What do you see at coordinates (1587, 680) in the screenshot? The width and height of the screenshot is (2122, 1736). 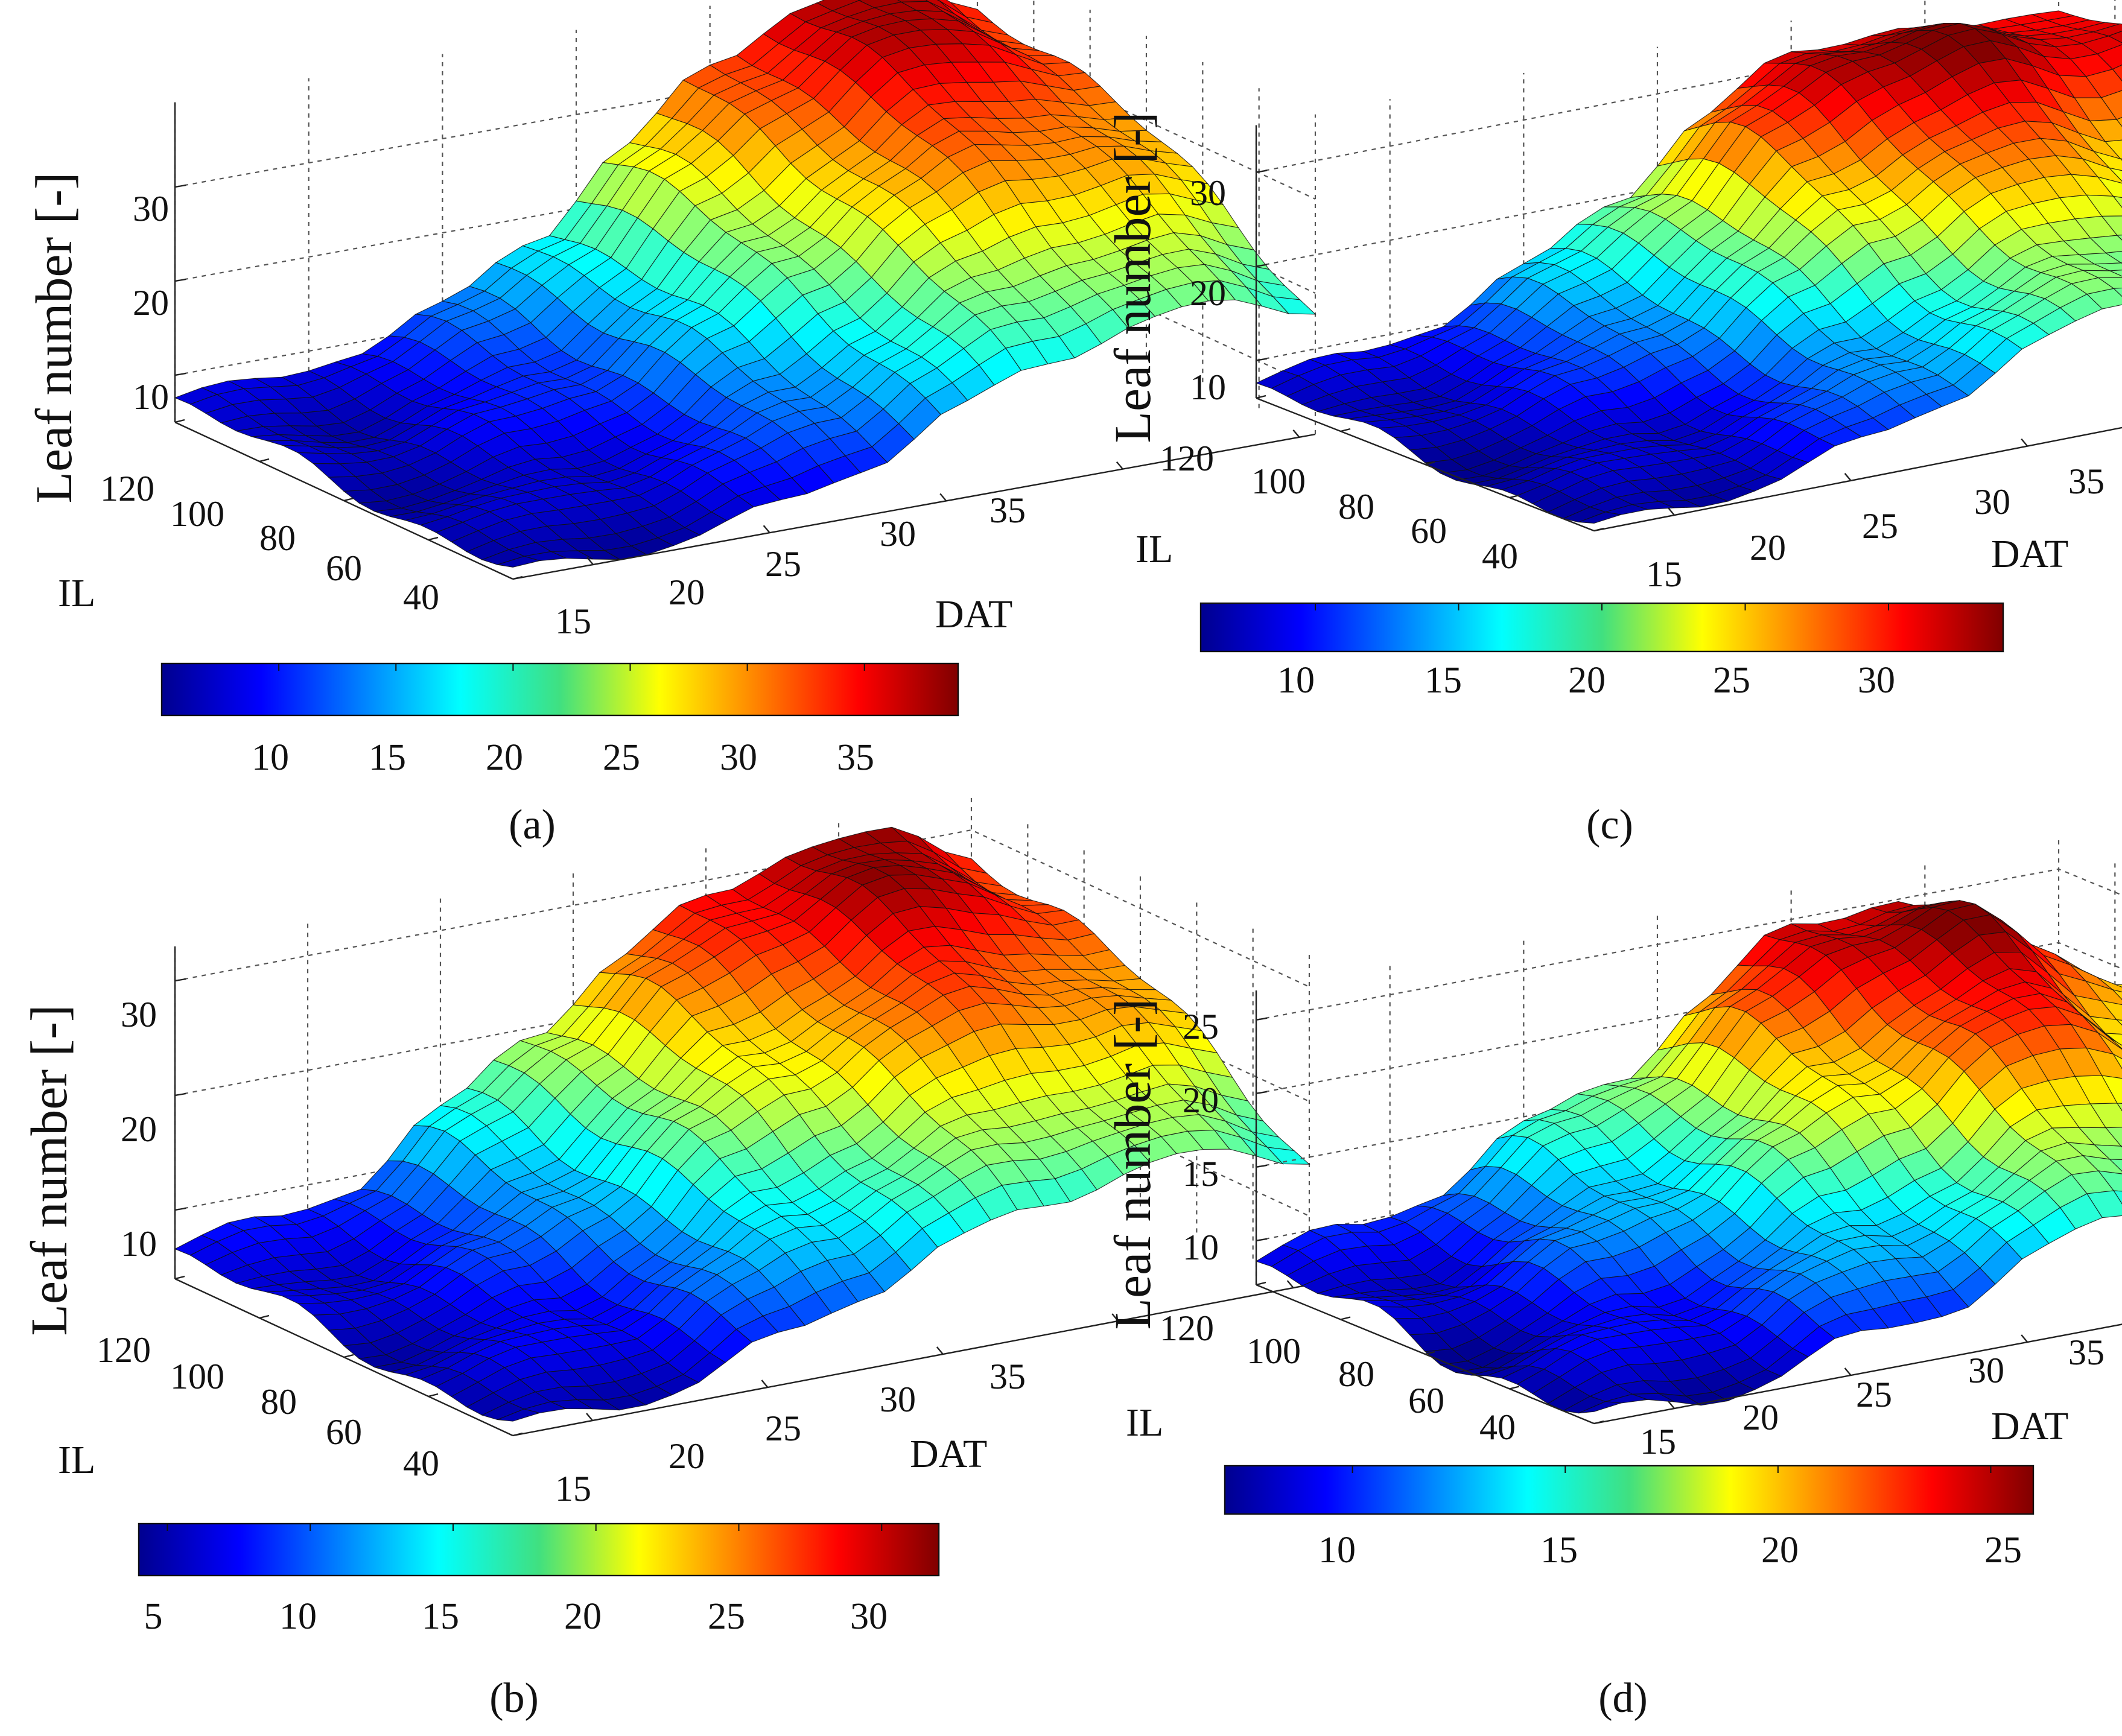 I see `panel-c-cbtick-20: 20` at bounding box center [1587, 680].